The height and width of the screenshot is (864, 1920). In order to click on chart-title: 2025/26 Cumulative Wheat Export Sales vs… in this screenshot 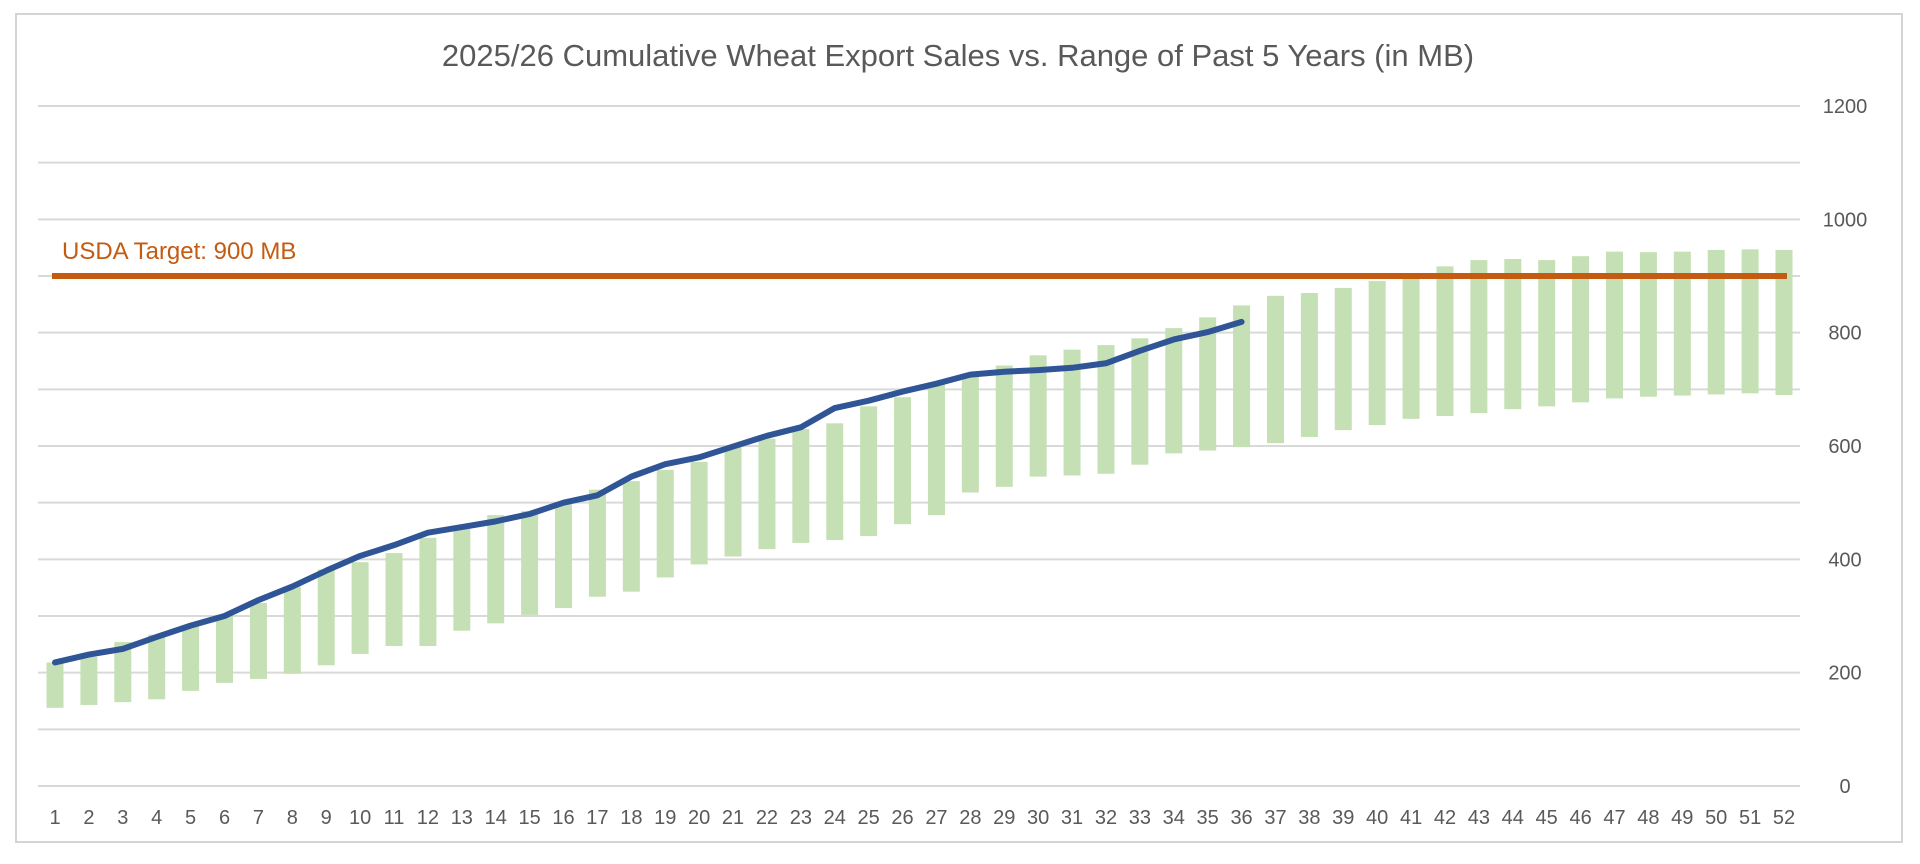, I will do `click(958, 55)`.